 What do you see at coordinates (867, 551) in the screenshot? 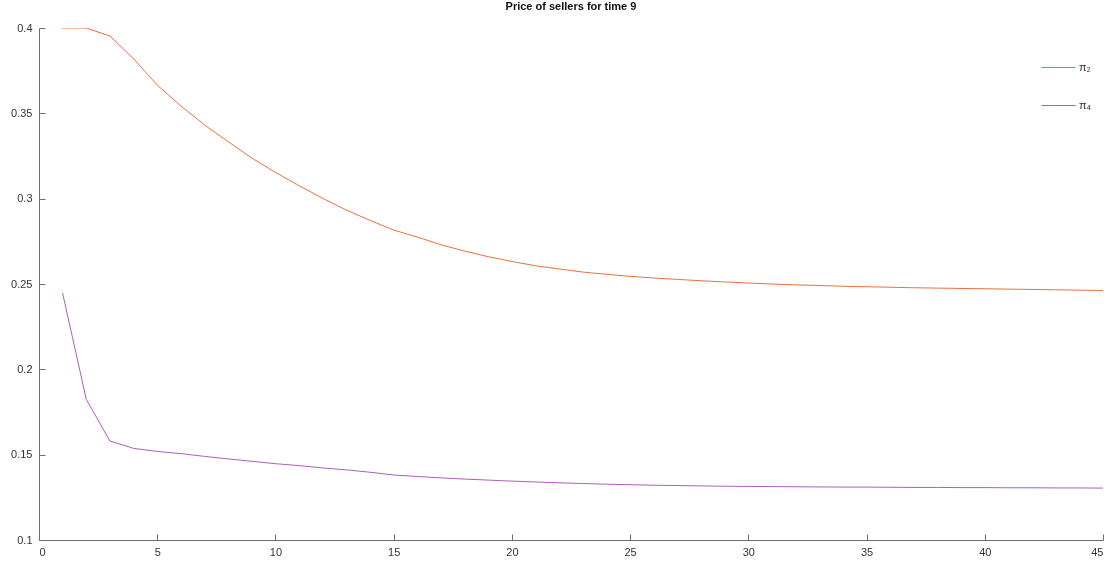
I see `x-tick-label: 35` at bounding box center [867, 551].